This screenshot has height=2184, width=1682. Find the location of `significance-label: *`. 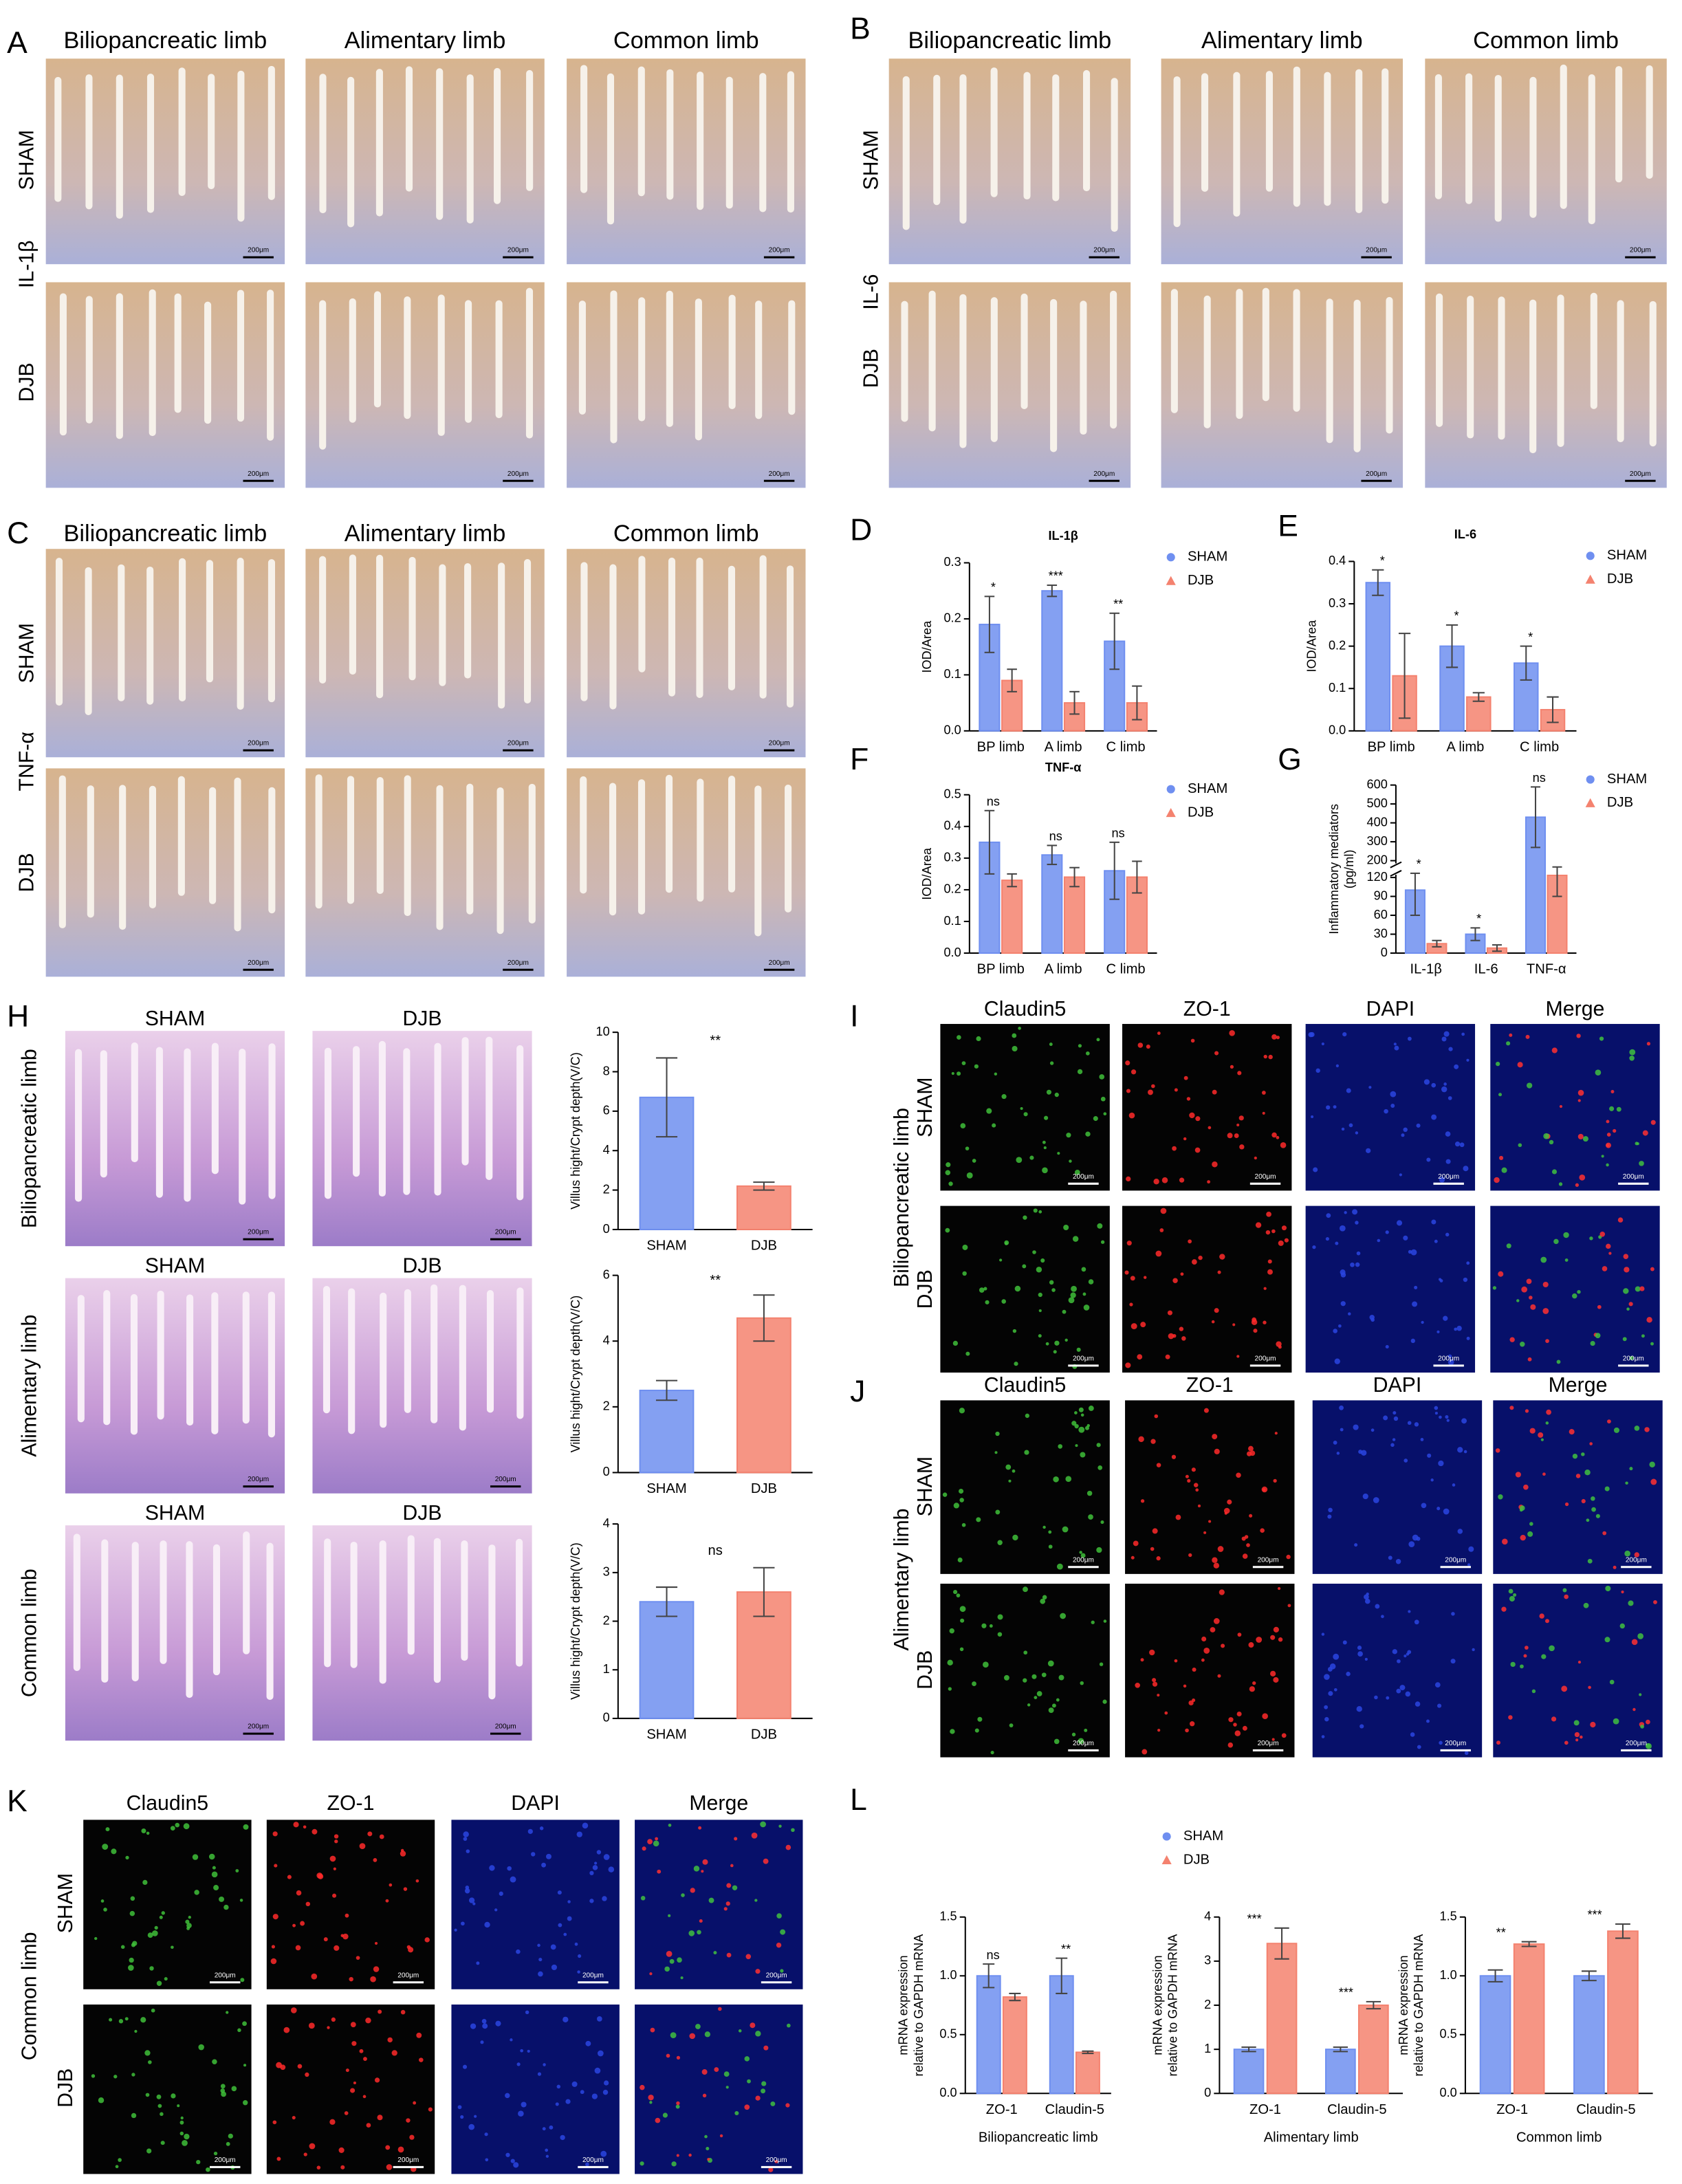

significance-label: * is located at coordinates (993, 587).